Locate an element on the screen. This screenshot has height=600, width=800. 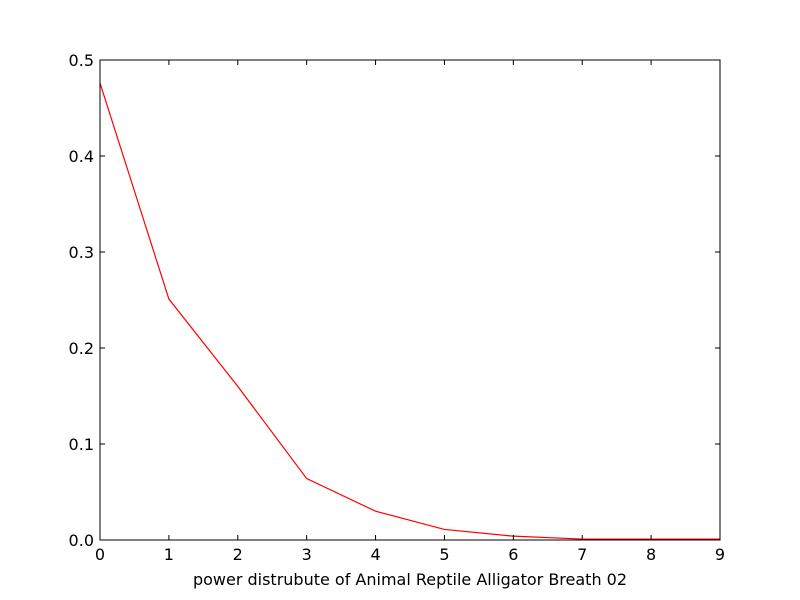
y-tick-label: 0.0 is located at coordinates (81, 540).